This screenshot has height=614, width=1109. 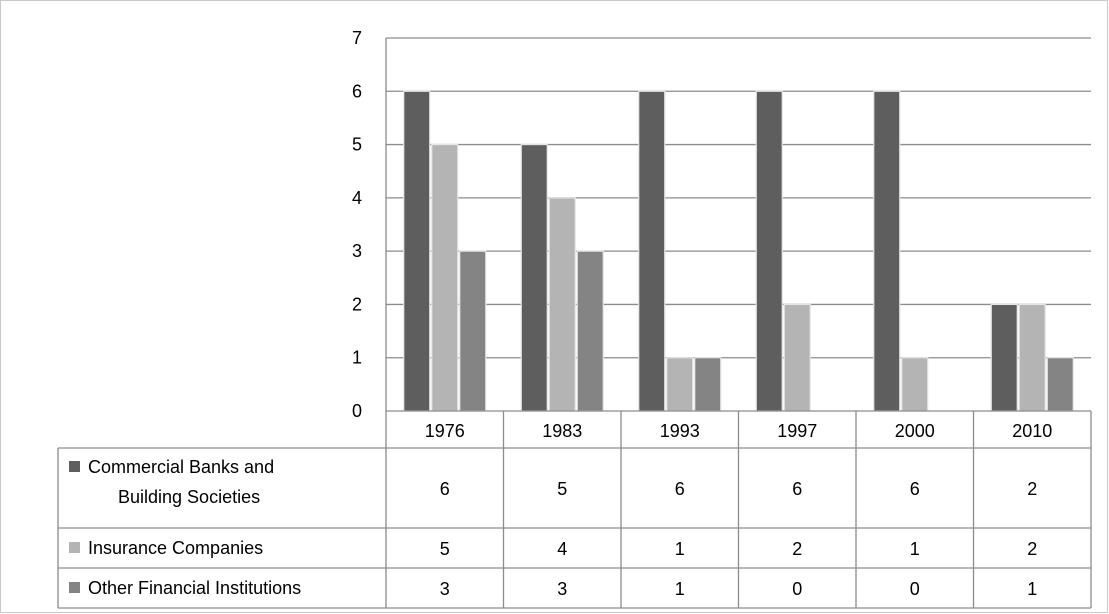 I want to click on bar-series-3-1993, so click(x=708, y=384).